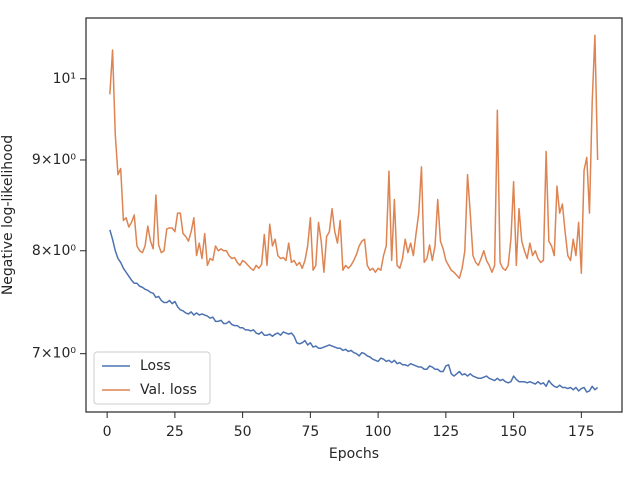 The image size is (640, 480). What do you see at coordinates (107, 432) in the screenshot?
I see `x-tick-label: 0` at bounding box center [107, 432].